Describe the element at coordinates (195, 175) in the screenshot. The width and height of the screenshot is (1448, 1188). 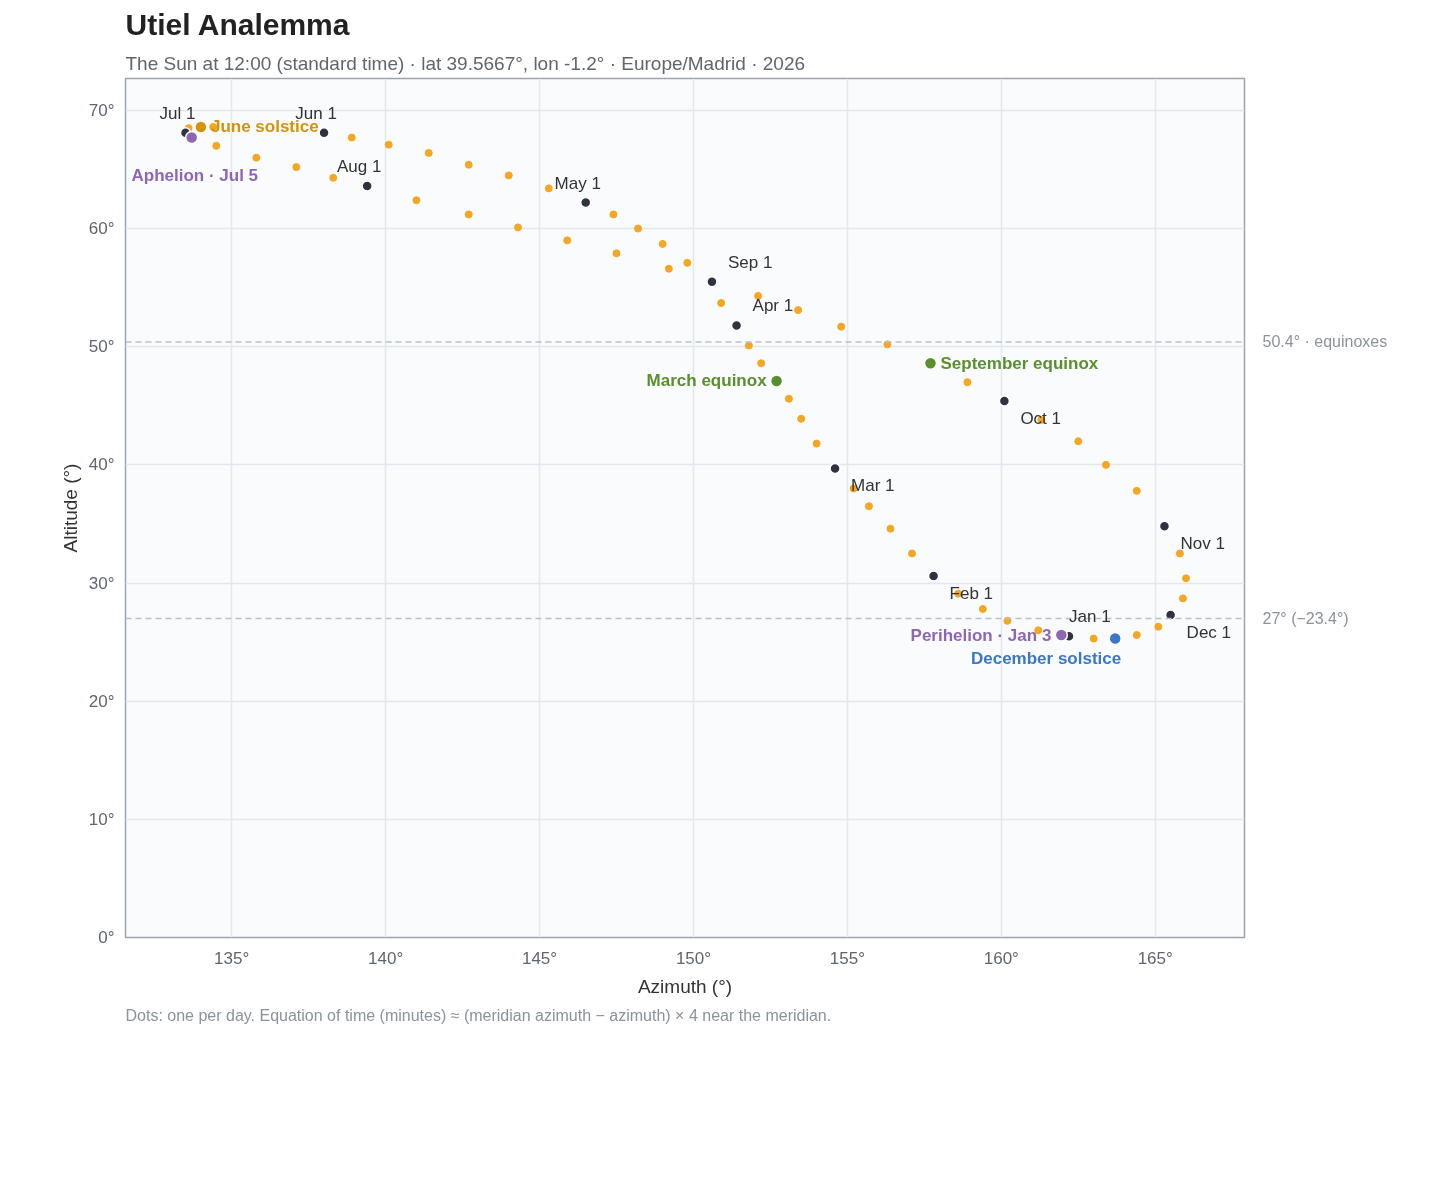
I see `series-label: Aphelion · Jul 5` at that location.